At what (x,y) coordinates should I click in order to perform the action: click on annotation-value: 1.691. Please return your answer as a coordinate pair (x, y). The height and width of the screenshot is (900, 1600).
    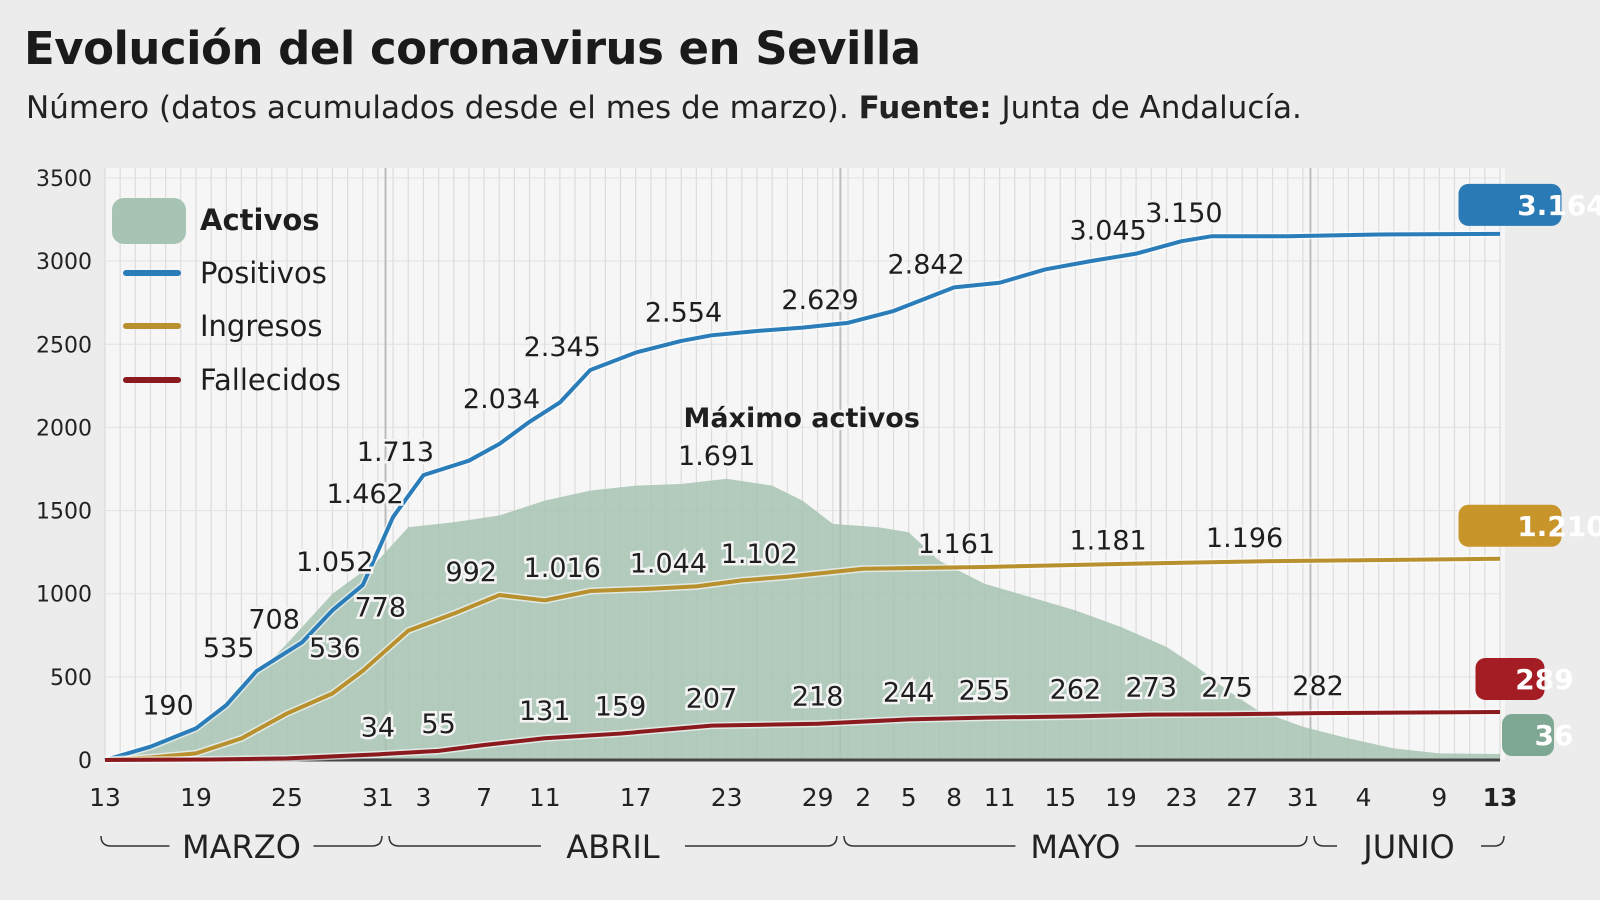
    Looking at the image, I should click on (716, 456).